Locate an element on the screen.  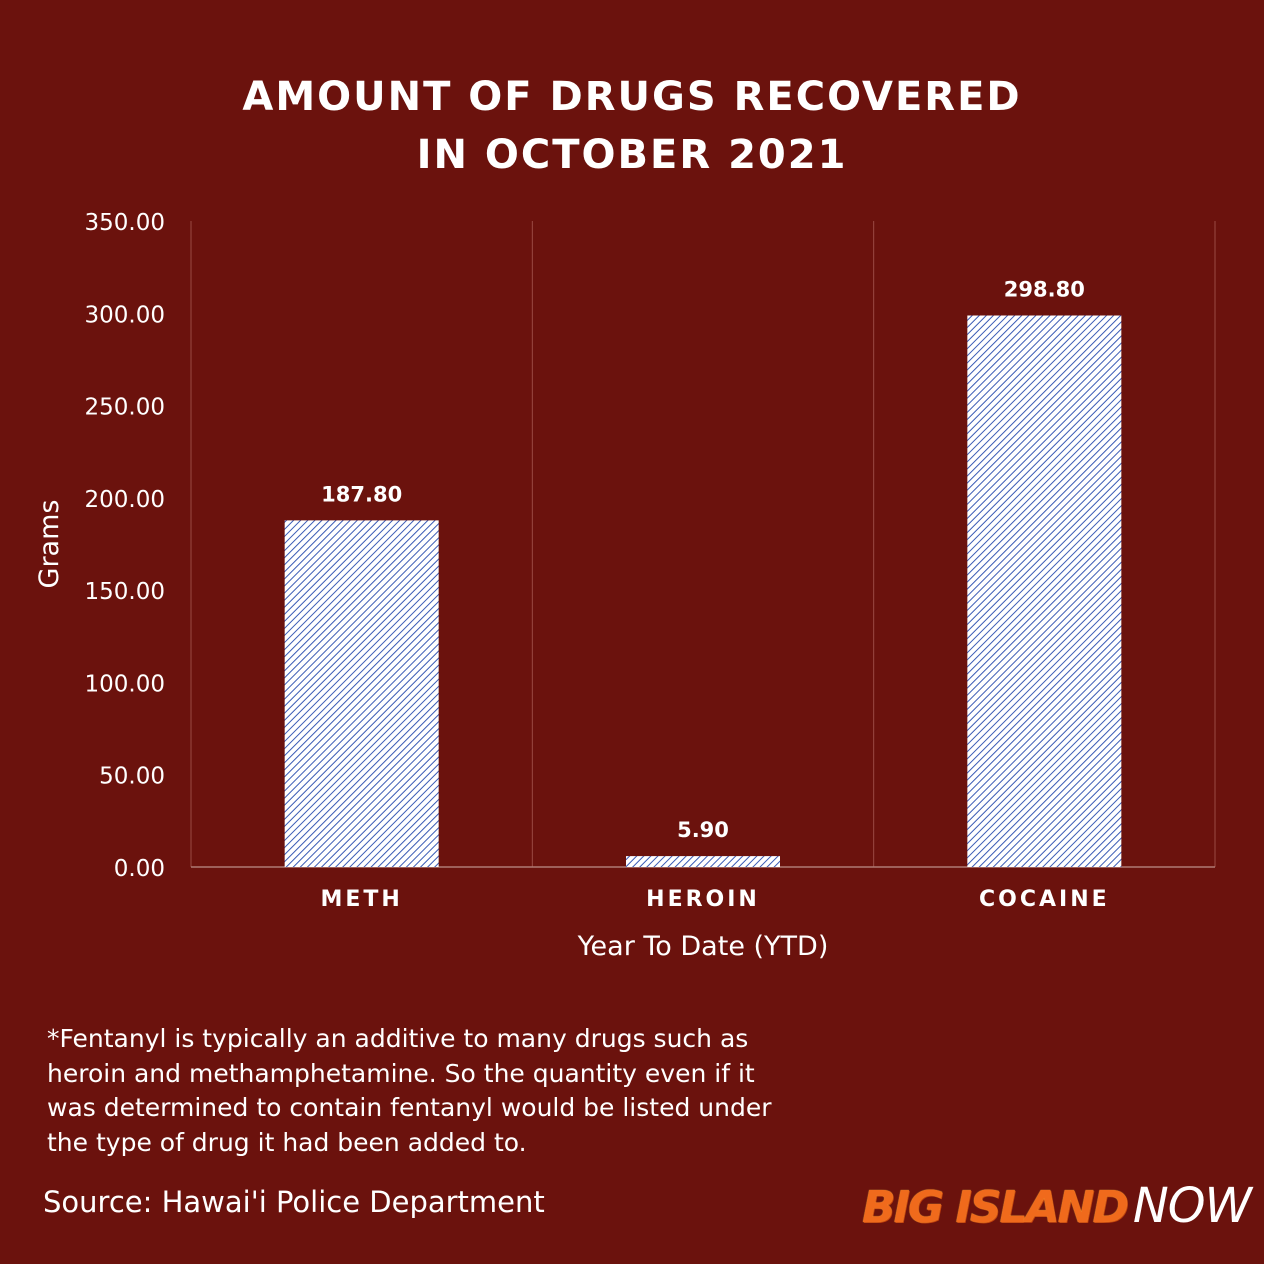
x-tick-label: HEROIN is located at coordinates (703, 899).